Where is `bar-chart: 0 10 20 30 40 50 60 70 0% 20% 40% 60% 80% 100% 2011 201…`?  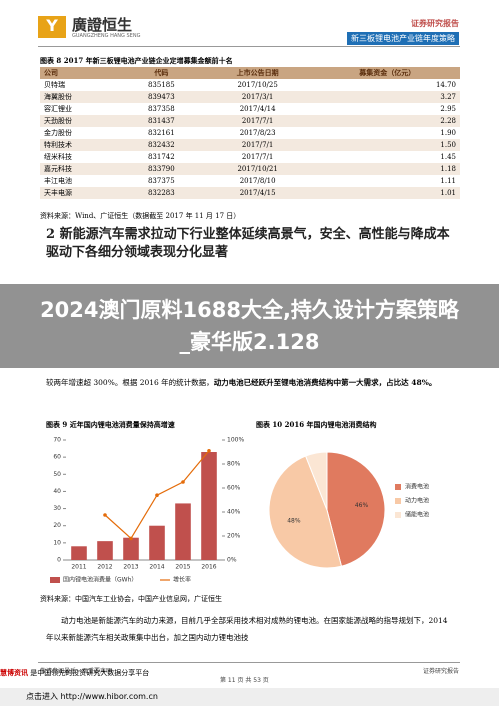 bar-chart: 0 10 20 30 40 50 60 70 0% 20% 40% 60% 80% 100% 2011 201… is located at coordinates (147, 510).